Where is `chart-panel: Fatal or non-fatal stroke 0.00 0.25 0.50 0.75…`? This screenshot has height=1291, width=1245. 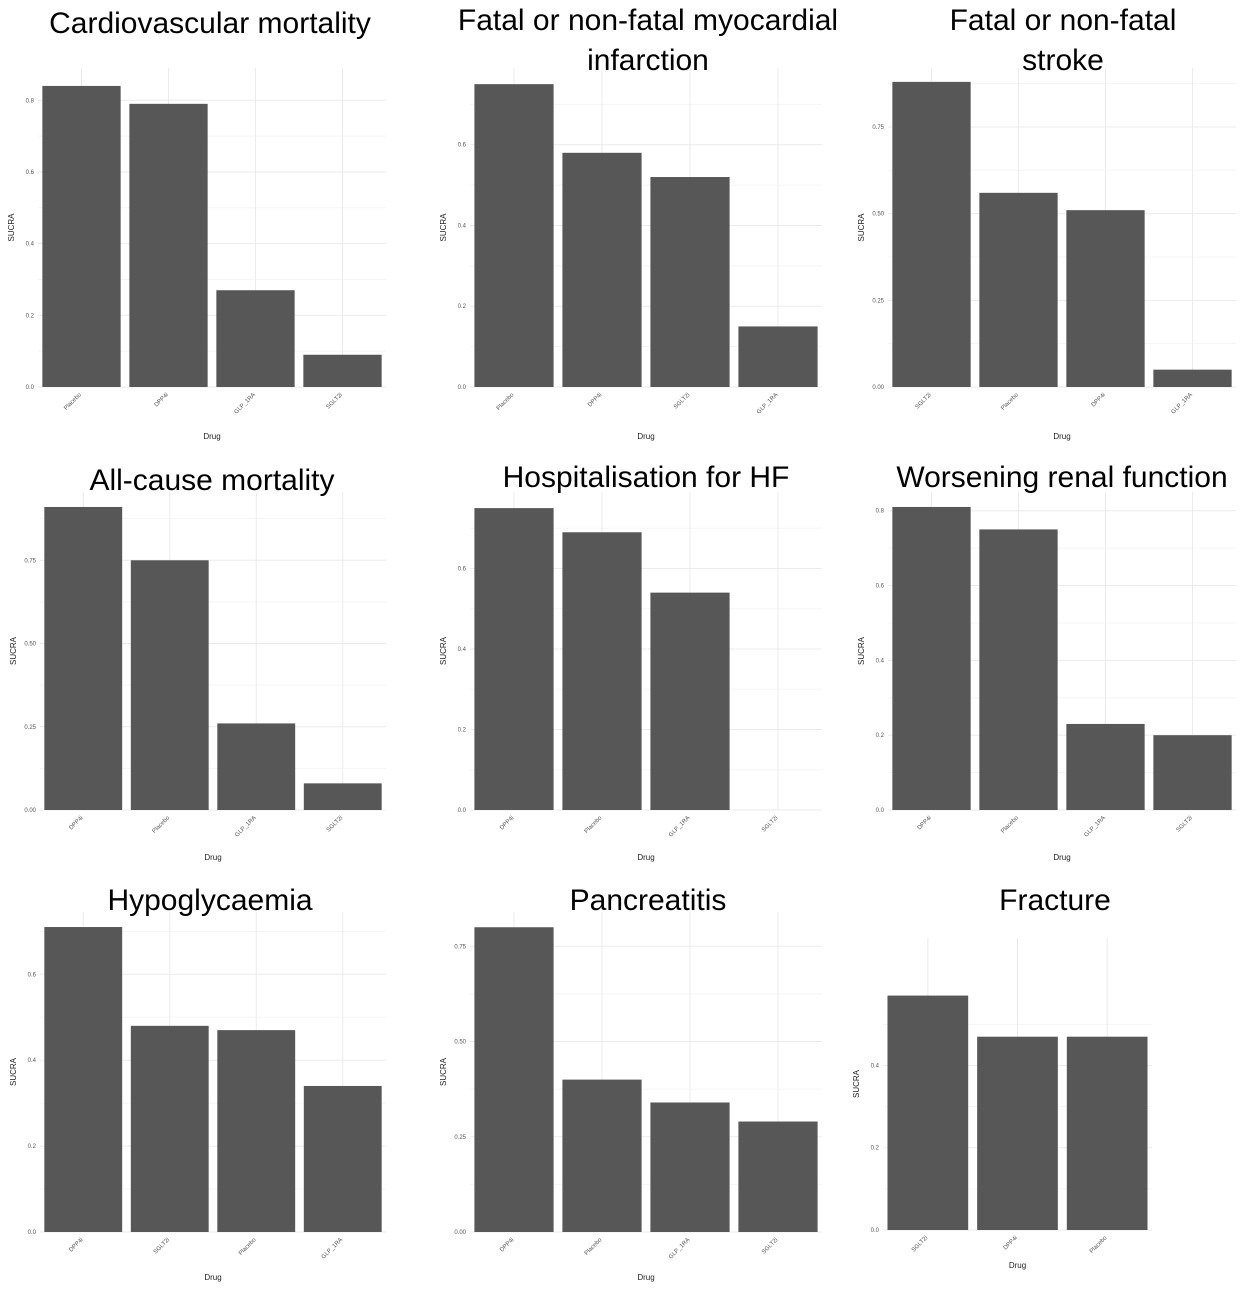 chart-panel: Fatal or non-fatal stroke 0.00 0.25 0.50 0.75… is located at coordinates (1046, 222).